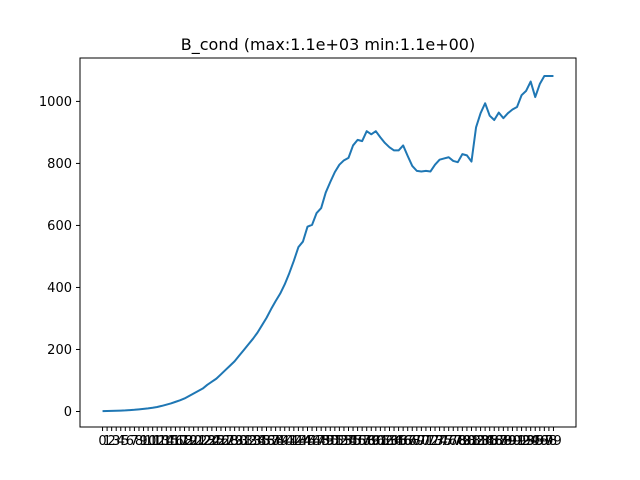 This screenshot has width=640, height=480. I want to click on chart-title: B_cond (max:1.1e+03 min:1.1e+00), so click(328, 45).